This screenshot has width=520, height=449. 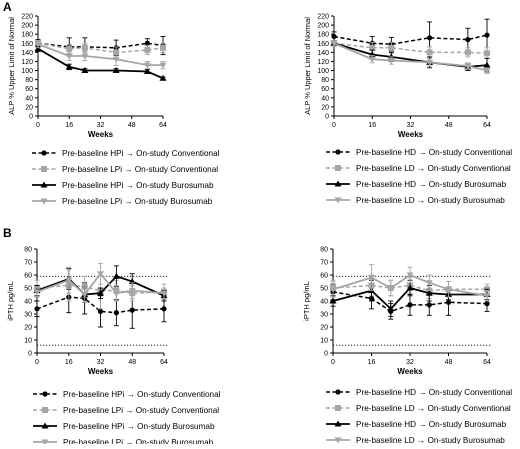 I want to click on y-tick-label: 20, so click(x=325, y=107).